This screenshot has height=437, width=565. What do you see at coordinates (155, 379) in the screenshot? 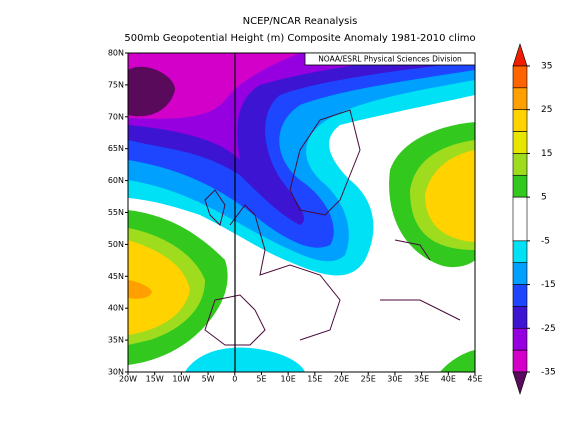
I see `lon-label: 15W` at bounding box center [155, 379].